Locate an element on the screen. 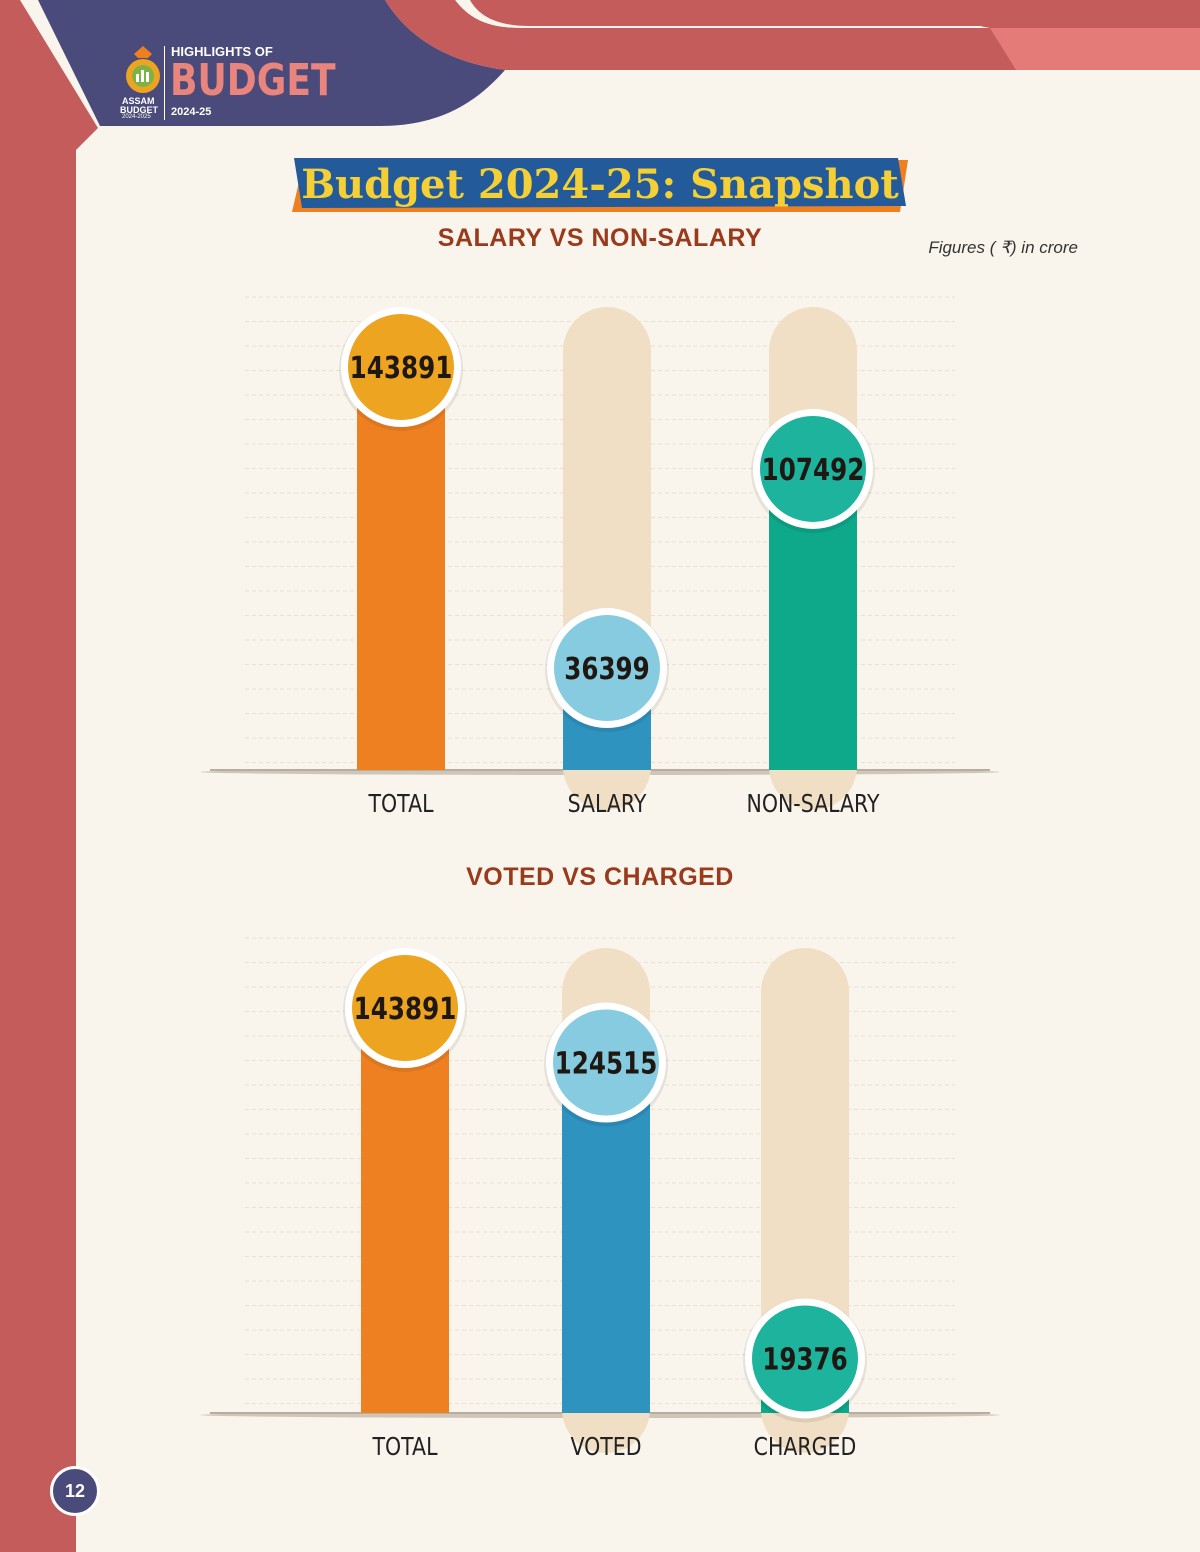 This screenshot has width=1200, height=1552. category-label: CHARGED is located at coordinates (805, 1447).